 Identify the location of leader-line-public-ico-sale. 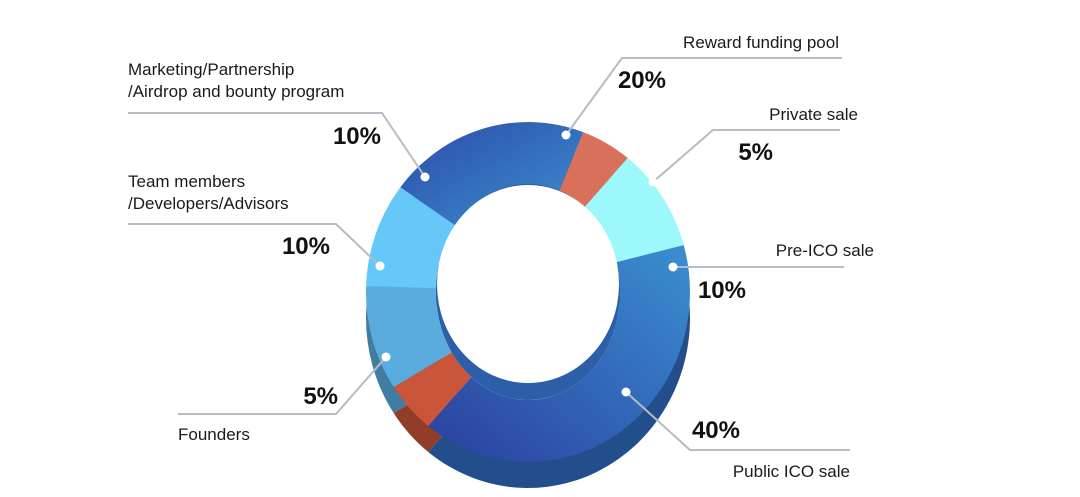
(737, 421).